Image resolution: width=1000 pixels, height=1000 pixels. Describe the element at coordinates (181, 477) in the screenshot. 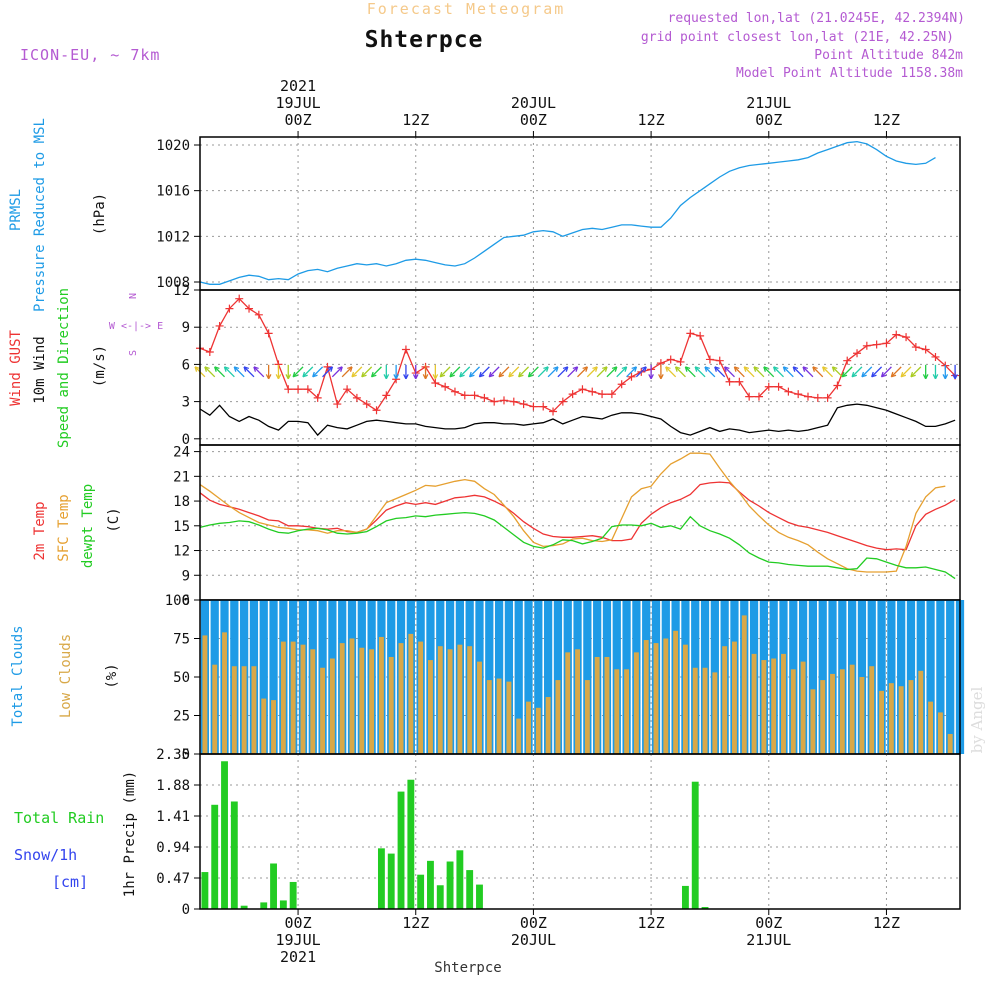

I see `y-tick-label: 21` at that location.